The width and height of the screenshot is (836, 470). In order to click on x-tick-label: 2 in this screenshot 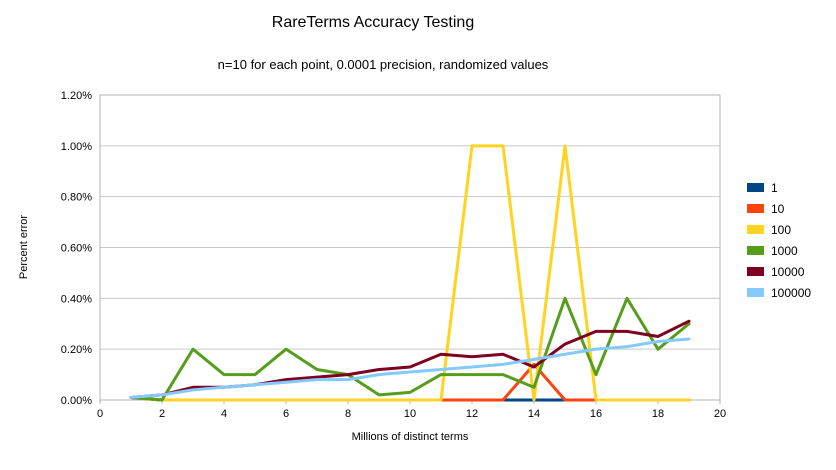, I will do `click(162, 414)`.